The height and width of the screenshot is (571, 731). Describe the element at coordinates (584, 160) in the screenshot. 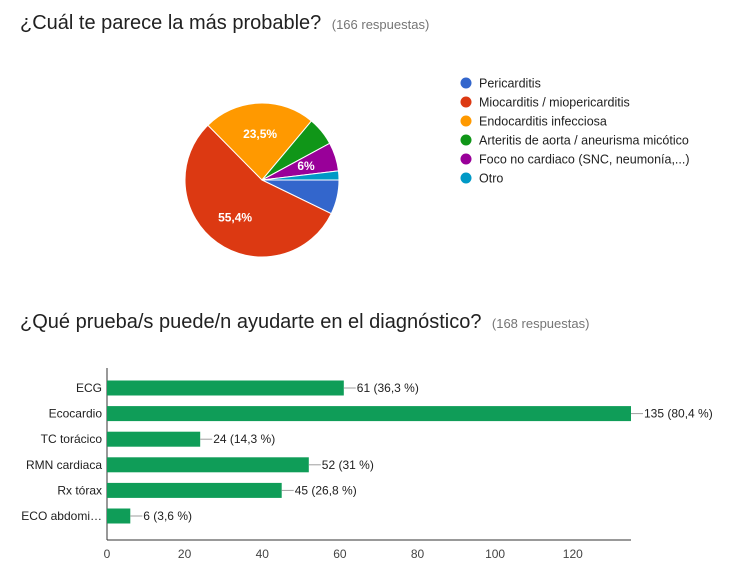

I see `legend-entry-4: Foco no cardiaco (SNC, neumonía,...)` at that location.